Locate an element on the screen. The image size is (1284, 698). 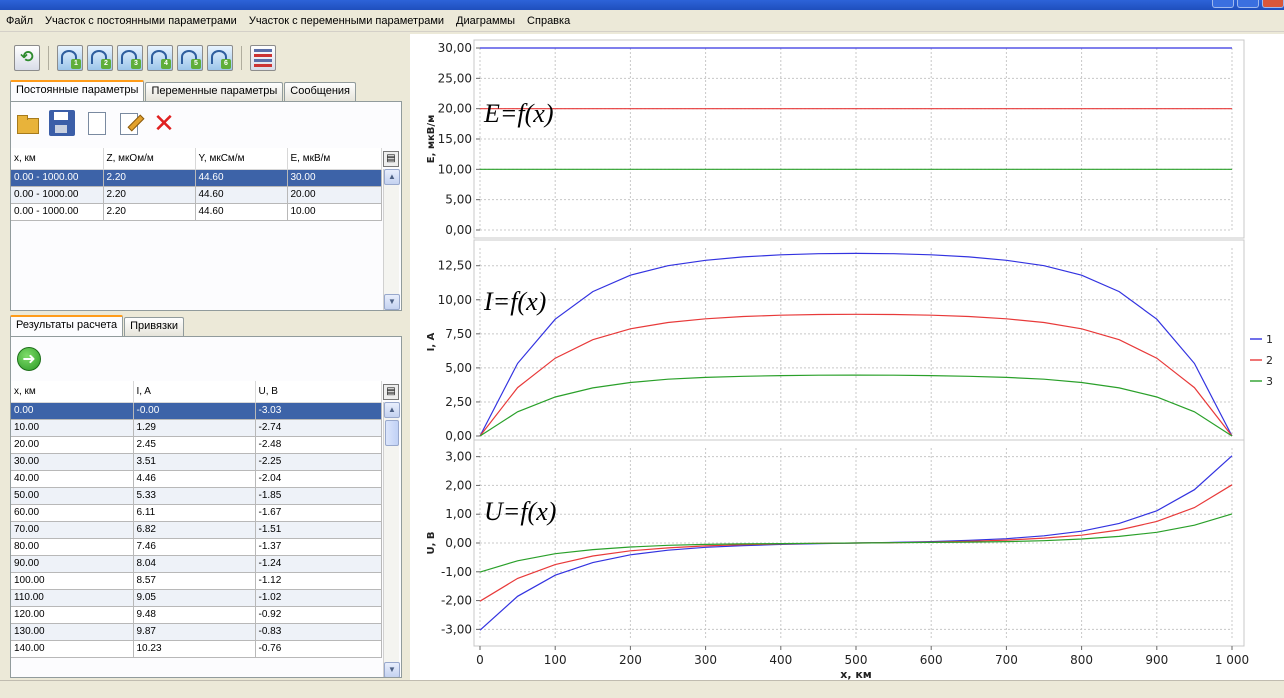
table-row: 110.00 9.05 -1.02 is located at coordinates (196, 598).